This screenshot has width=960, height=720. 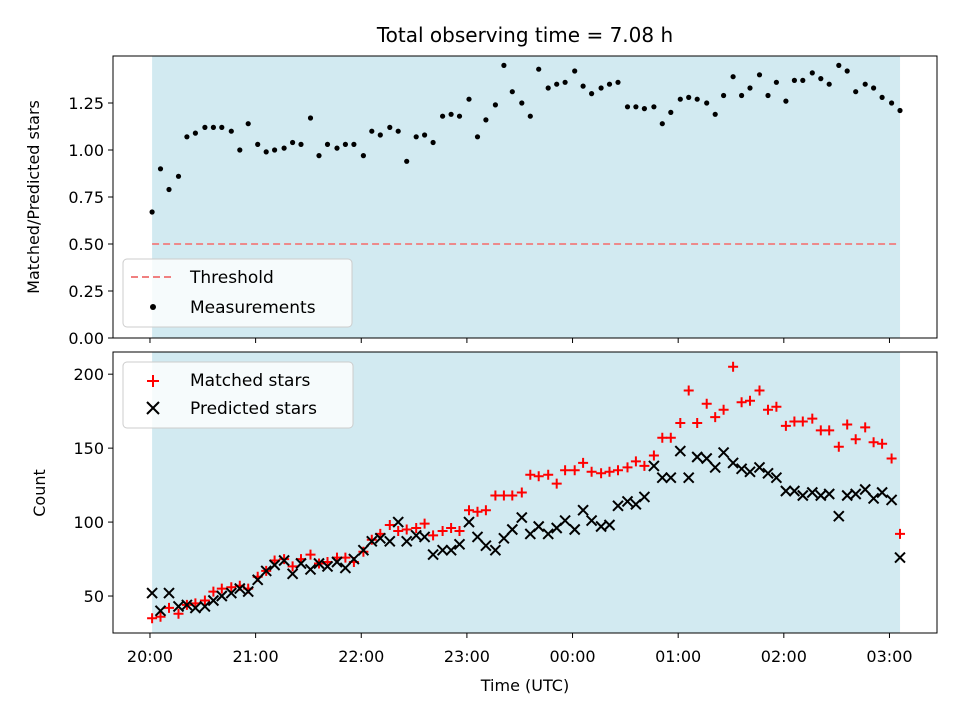 I want to click on top-y-axis: 0.00 0.25 0.50 0.75 1.00 1.25, so click(x=90, y=221).